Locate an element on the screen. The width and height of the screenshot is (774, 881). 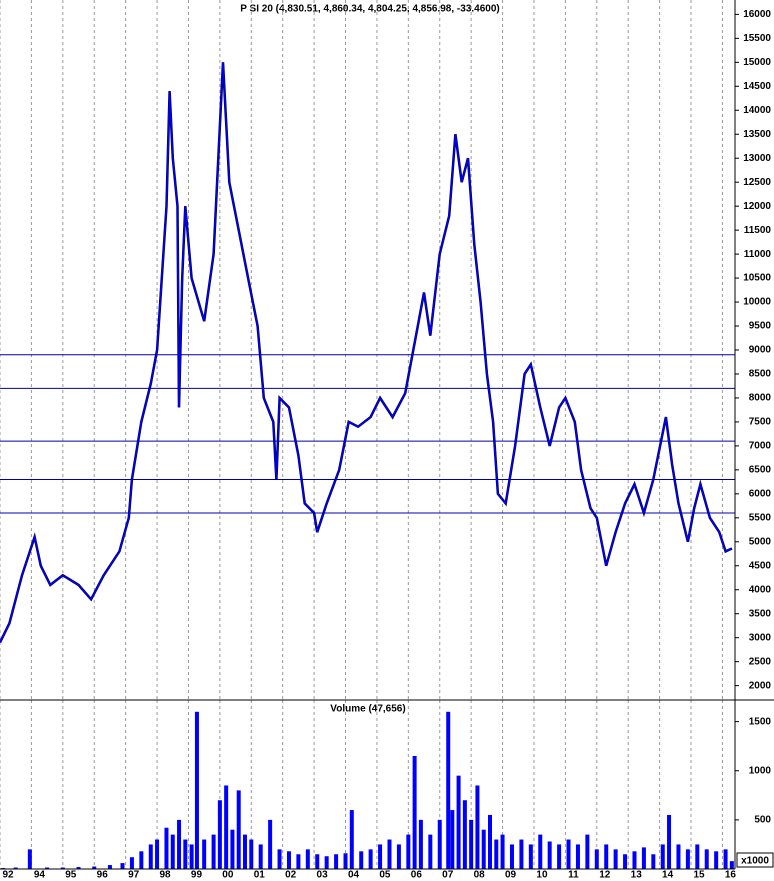
x-tick-label: 97 is located at coordinates (134, 875).